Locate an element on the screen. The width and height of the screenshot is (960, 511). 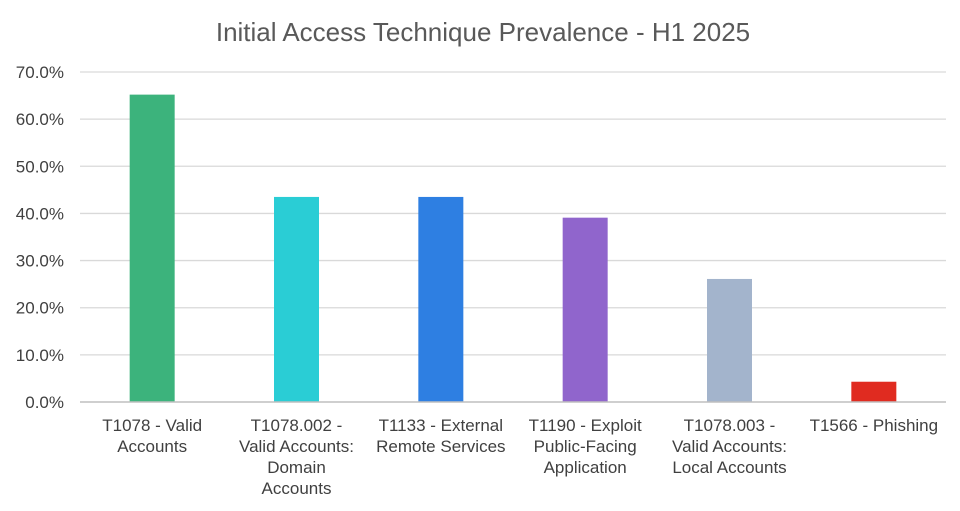
y-tick-label: 20.0% is located at coordinates (40, 308).